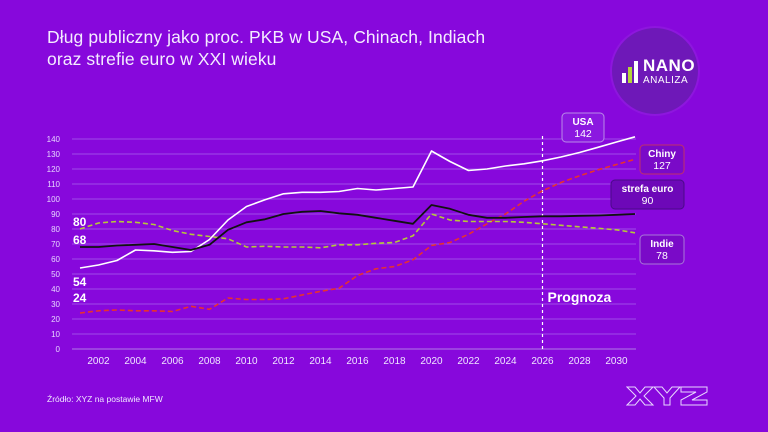 The height and width of the screenshot is (432, 768). I want to click on end-label-name: strefa euro, so click(648, 189).